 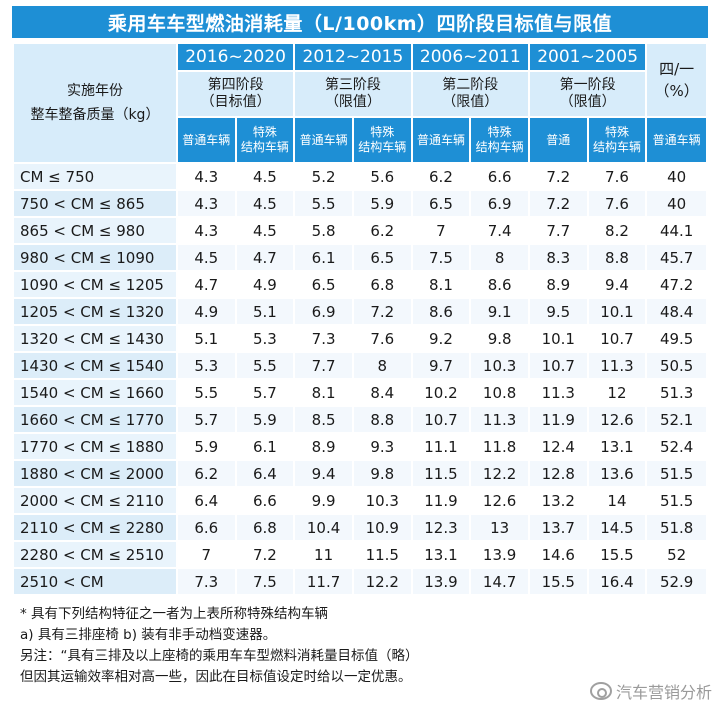 I want to click on value-cell: 8.9, so click(x=558, y=284).